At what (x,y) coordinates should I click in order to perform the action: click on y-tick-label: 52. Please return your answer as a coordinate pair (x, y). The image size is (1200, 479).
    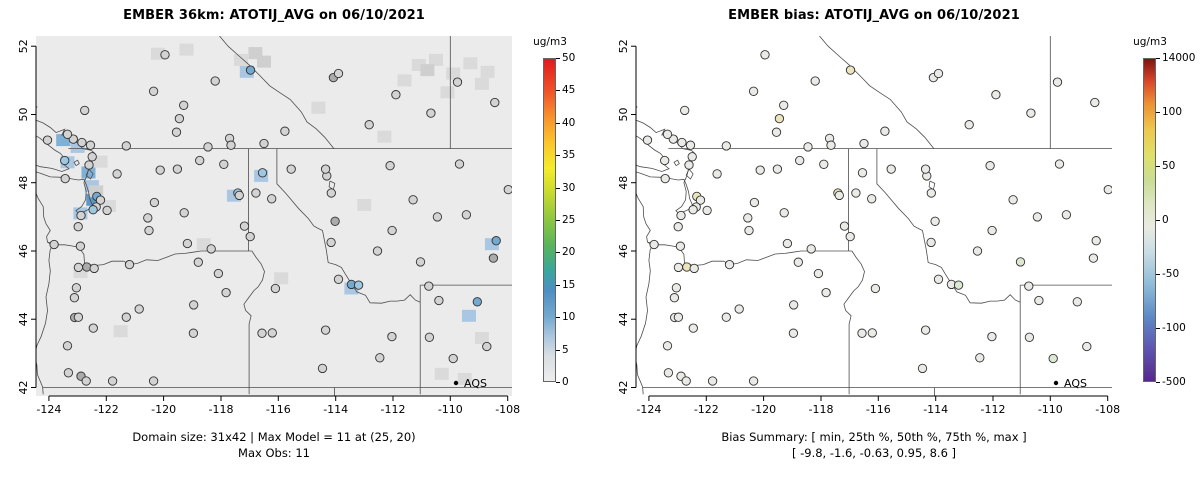
    Looking at the image, I should click on (23, 46).